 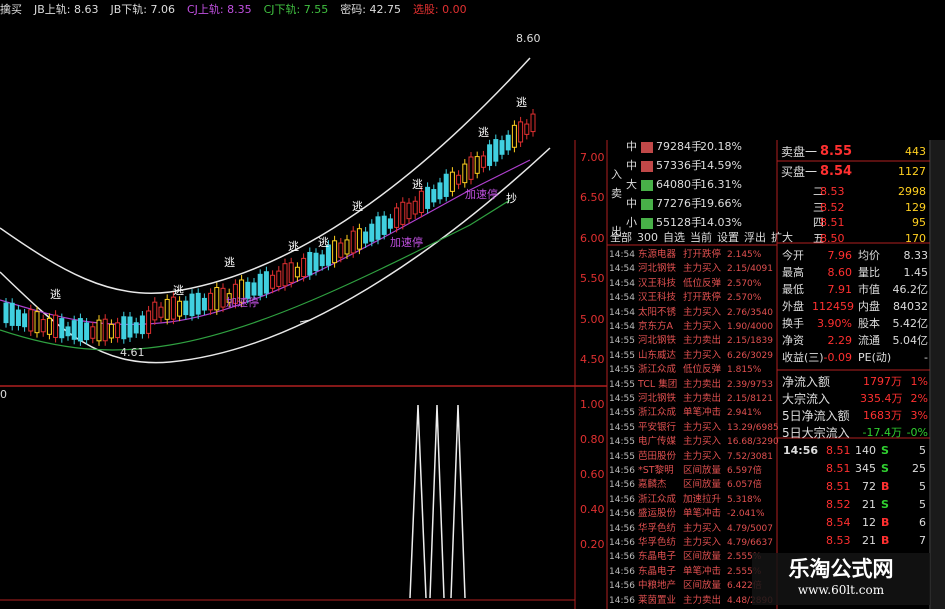 What do you see at coordinates (592, 474) in the screenshot?
I see `lower-axis-label: 0.60` at bounding box center [592, 474].